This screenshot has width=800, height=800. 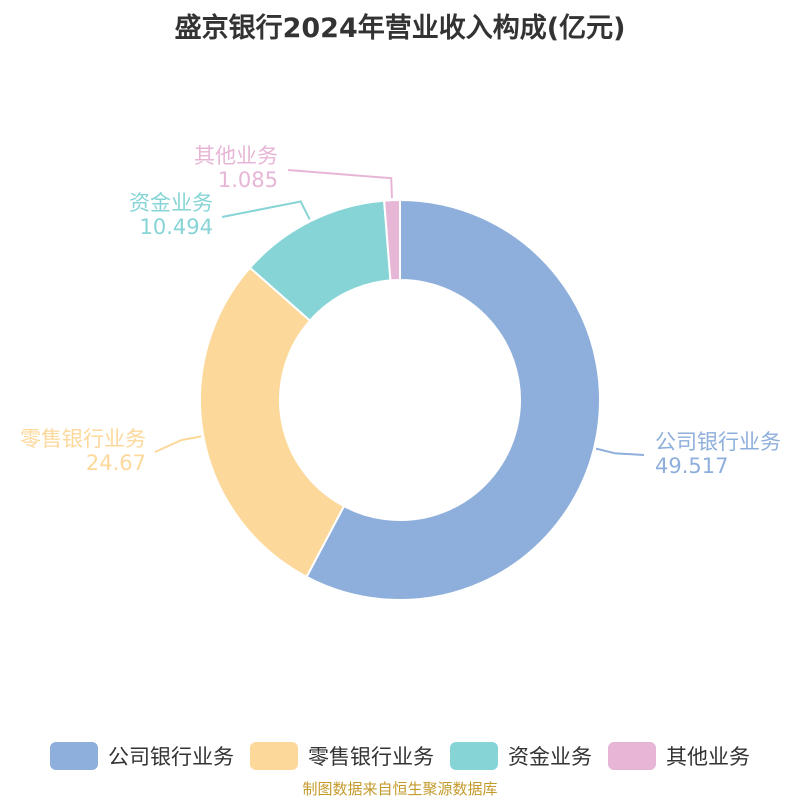 I want to click on legend-item-4: 其他业务, so click(x=679, y=756).